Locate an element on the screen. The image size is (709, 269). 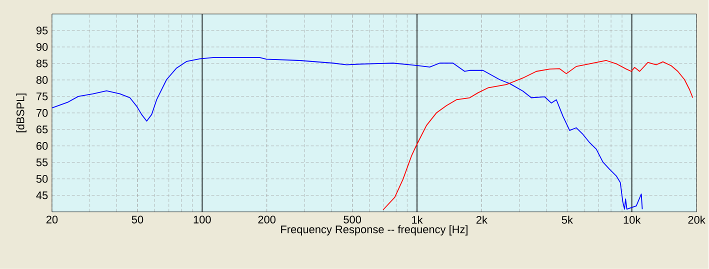
x-axis-title: Frequency Response -- frequency [Hz] is located at coordinates (374, 230).